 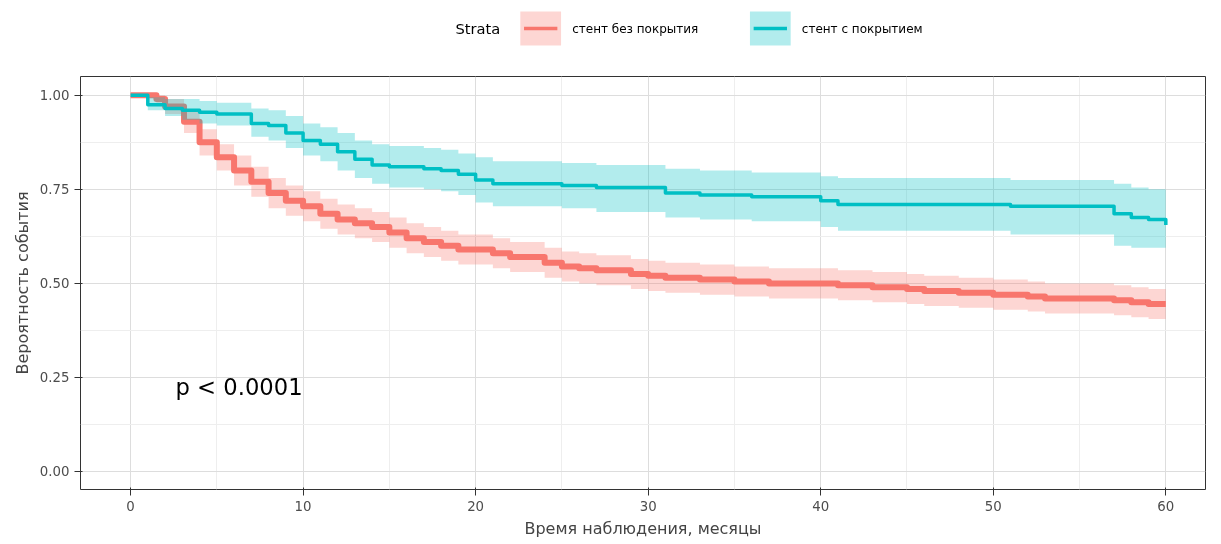 What do you see at coordinates (478, 28) in the screenshot?
I see `legend-title: Strata` at bounding box center [478, 28].